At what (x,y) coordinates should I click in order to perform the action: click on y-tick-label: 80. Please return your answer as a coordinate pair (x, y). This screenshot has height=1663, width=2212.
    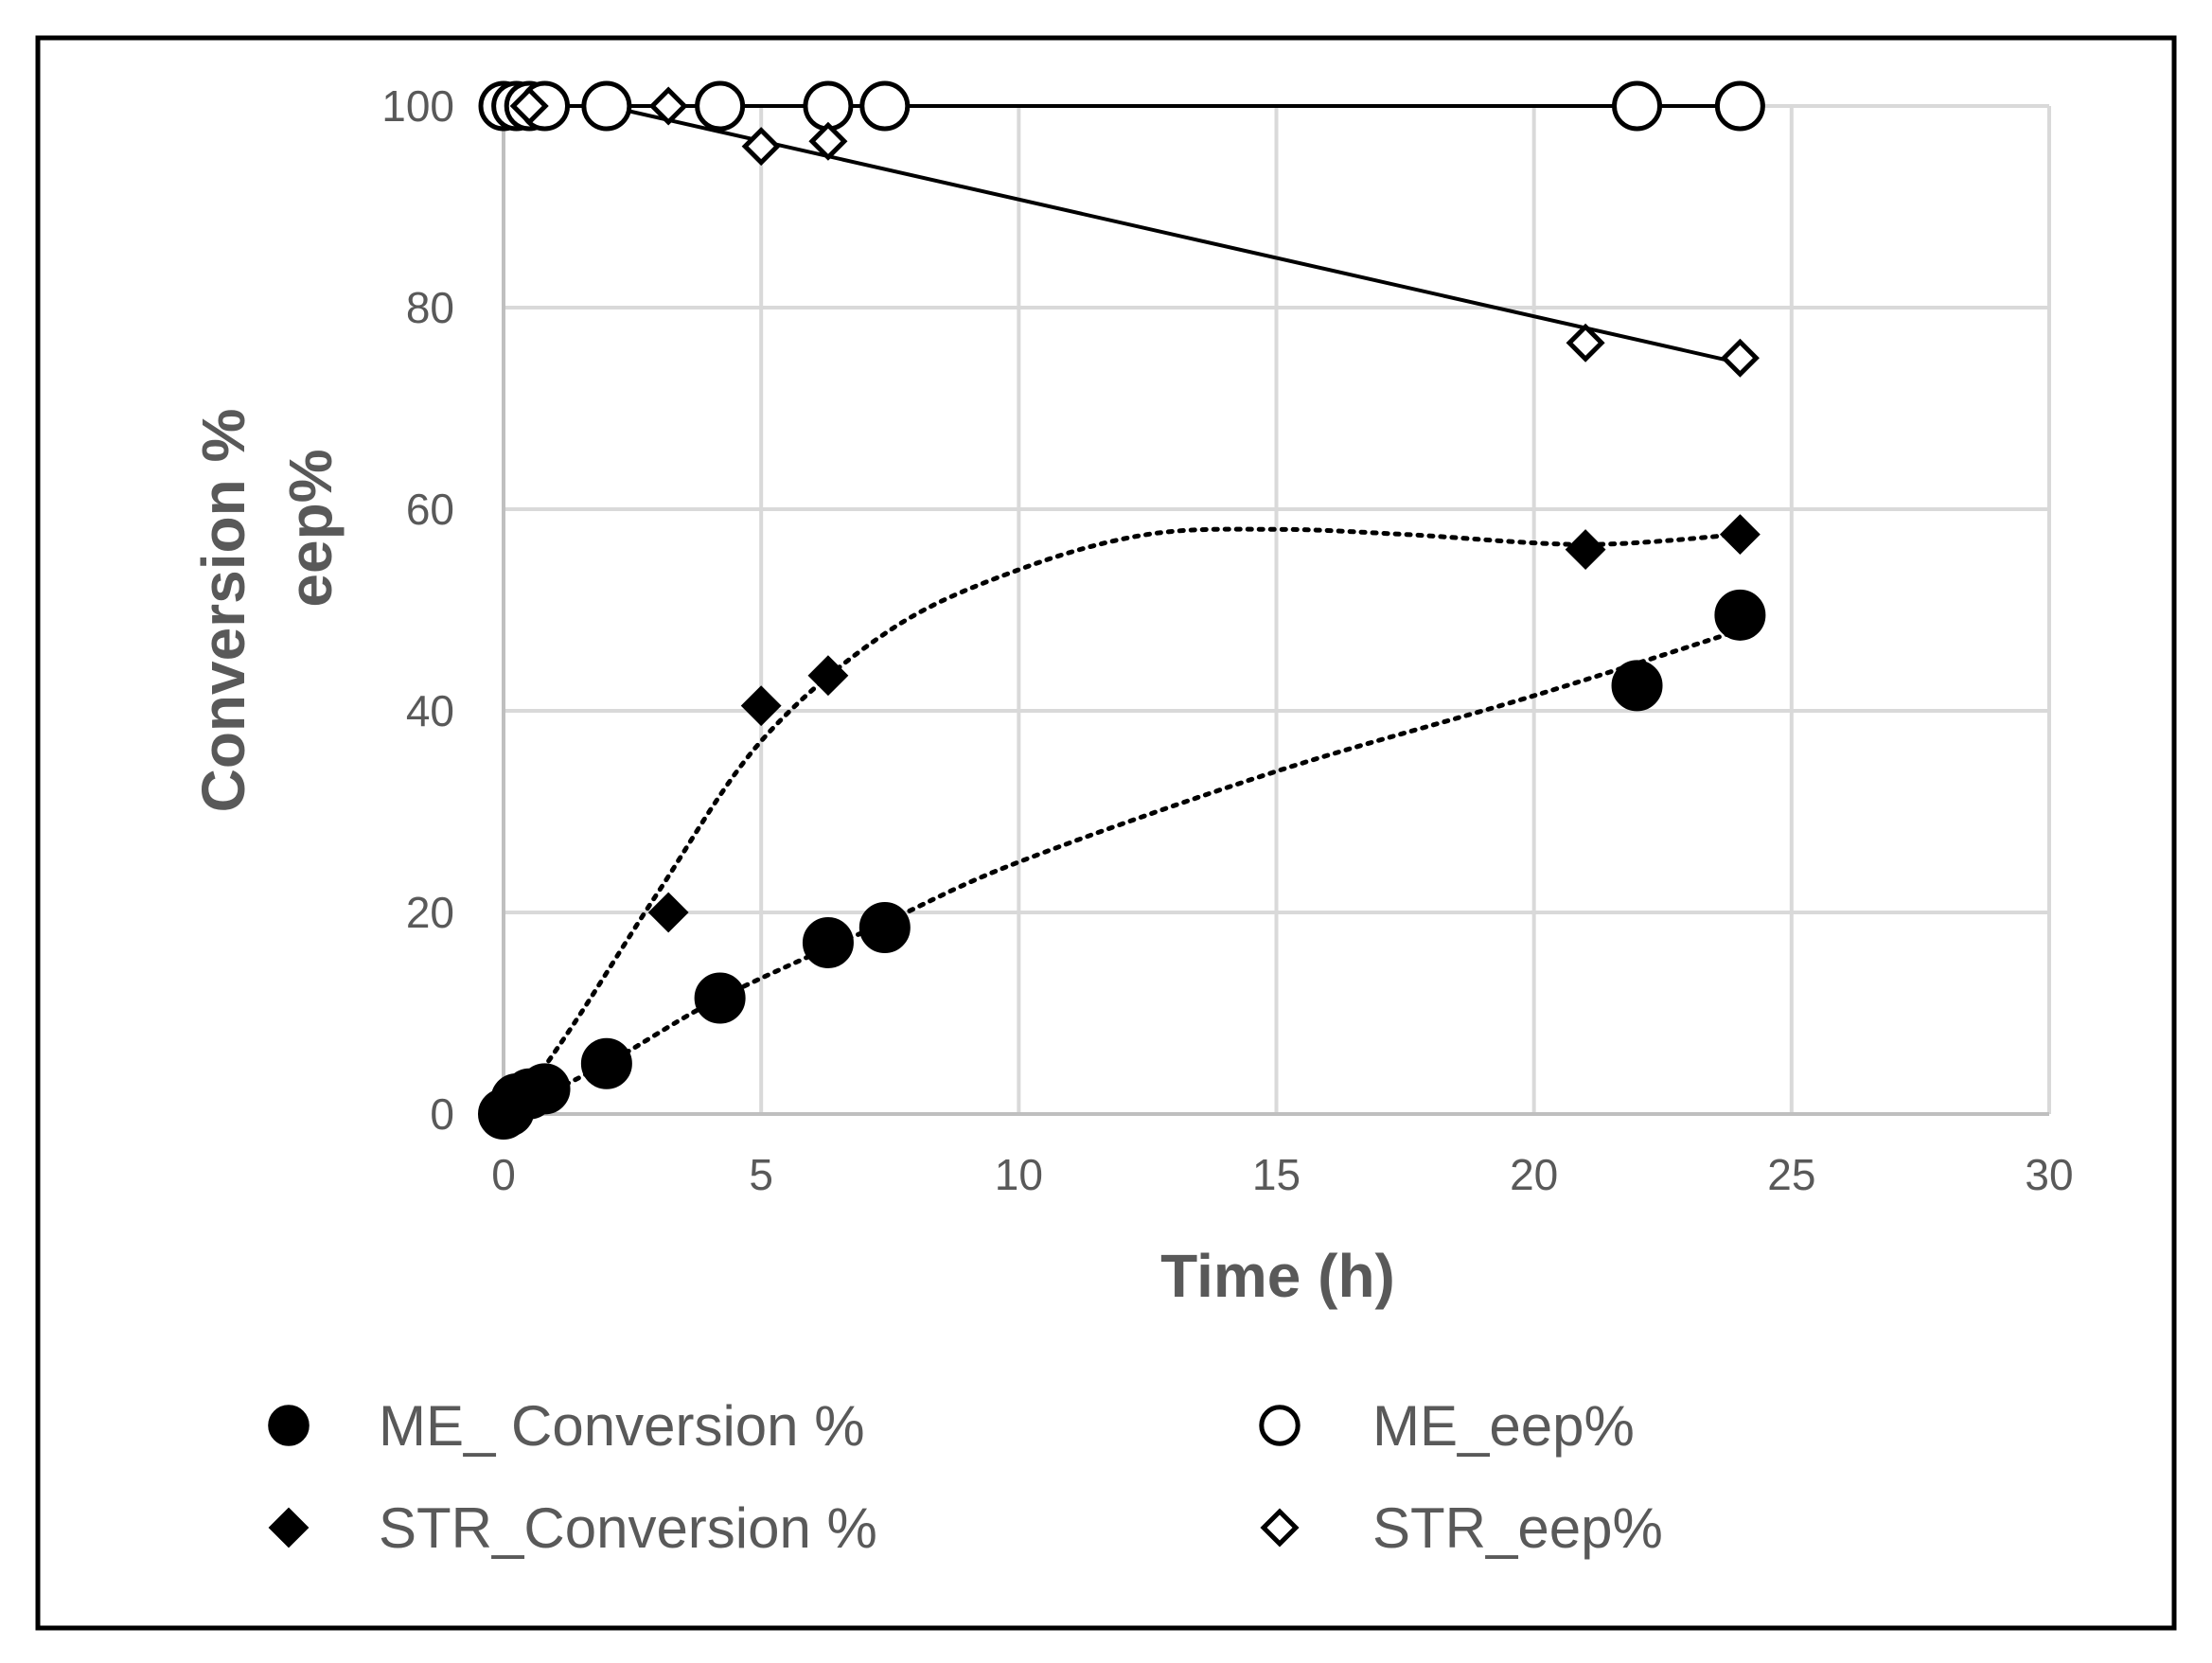
    Looking at the image, I should click on (430, 307).